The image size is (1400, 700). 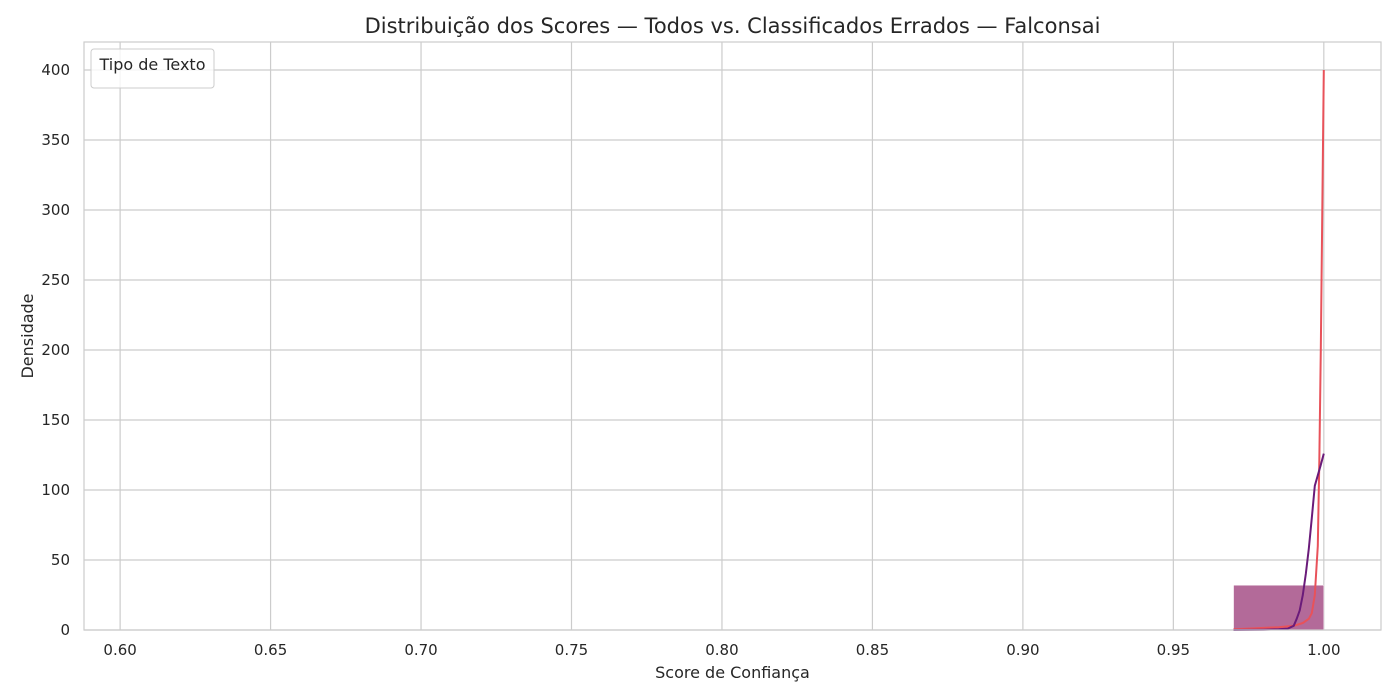 What do you see at coordinates (732, 672) in the screenshot?
I see `x-axis-label: Score de Confiança` at bounding box center [732, 672].